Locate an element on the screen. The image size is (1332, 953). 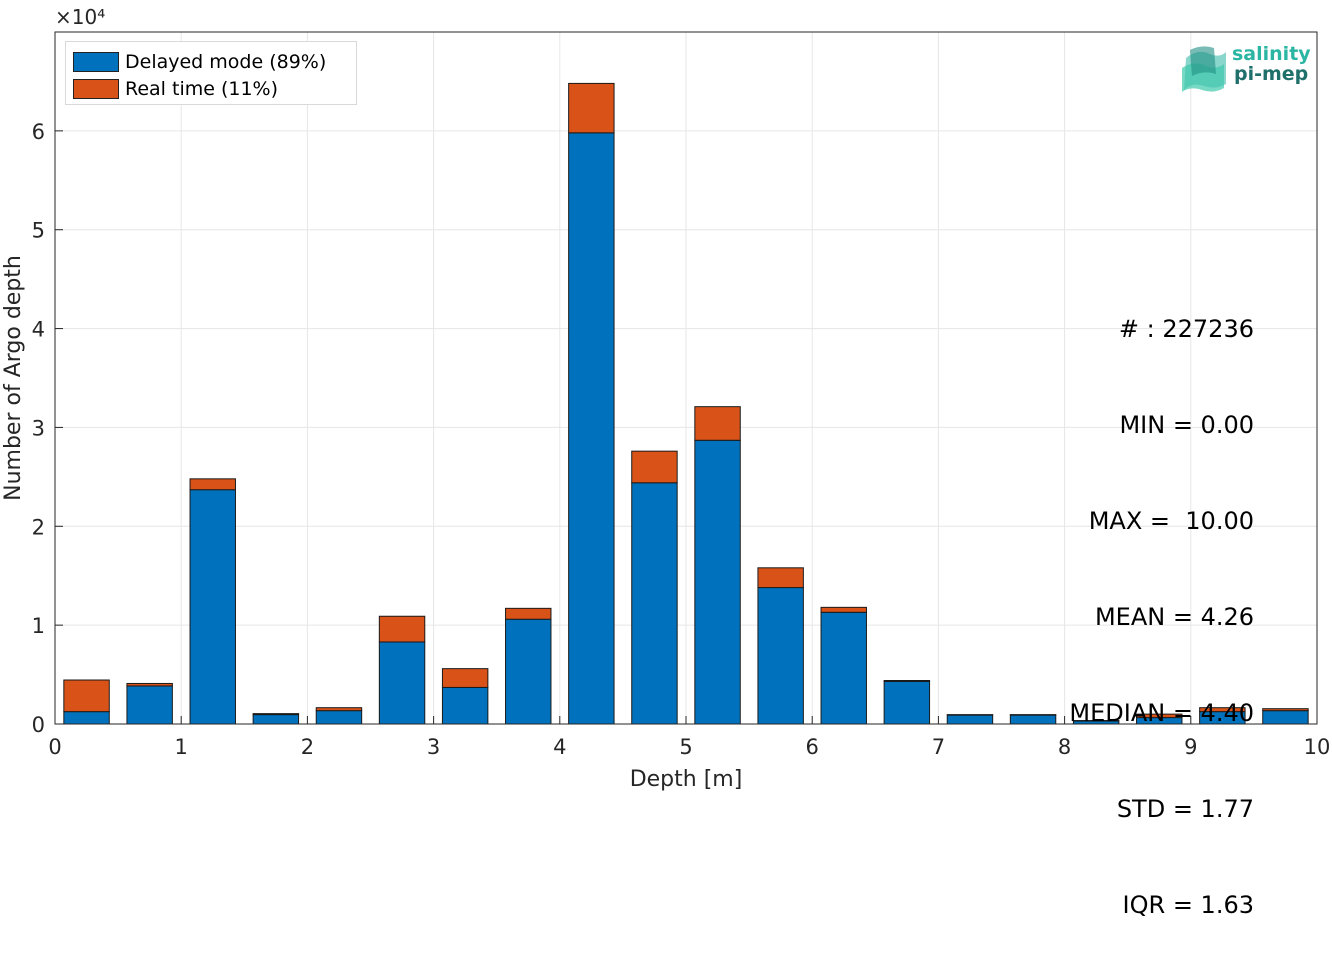
legend: Delayed mode (89%) Real time (11%) is located at coordinates (211, 73).